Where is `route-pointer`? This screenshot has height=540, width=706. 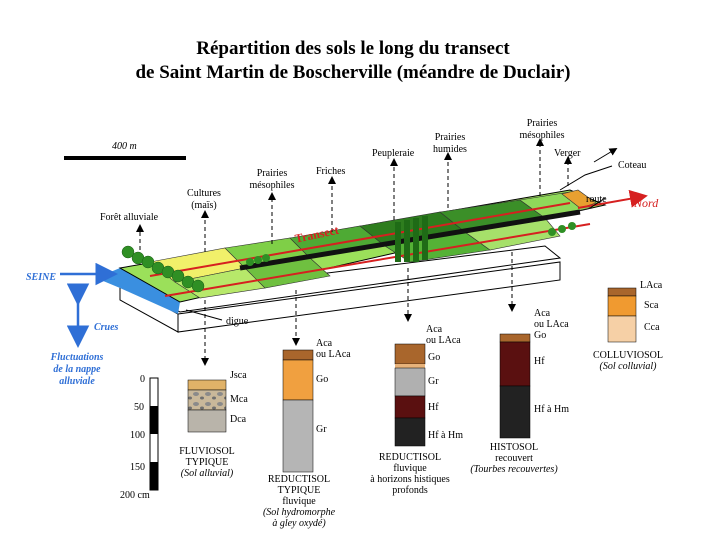 route-pointer is located at coordinates (597, 203).